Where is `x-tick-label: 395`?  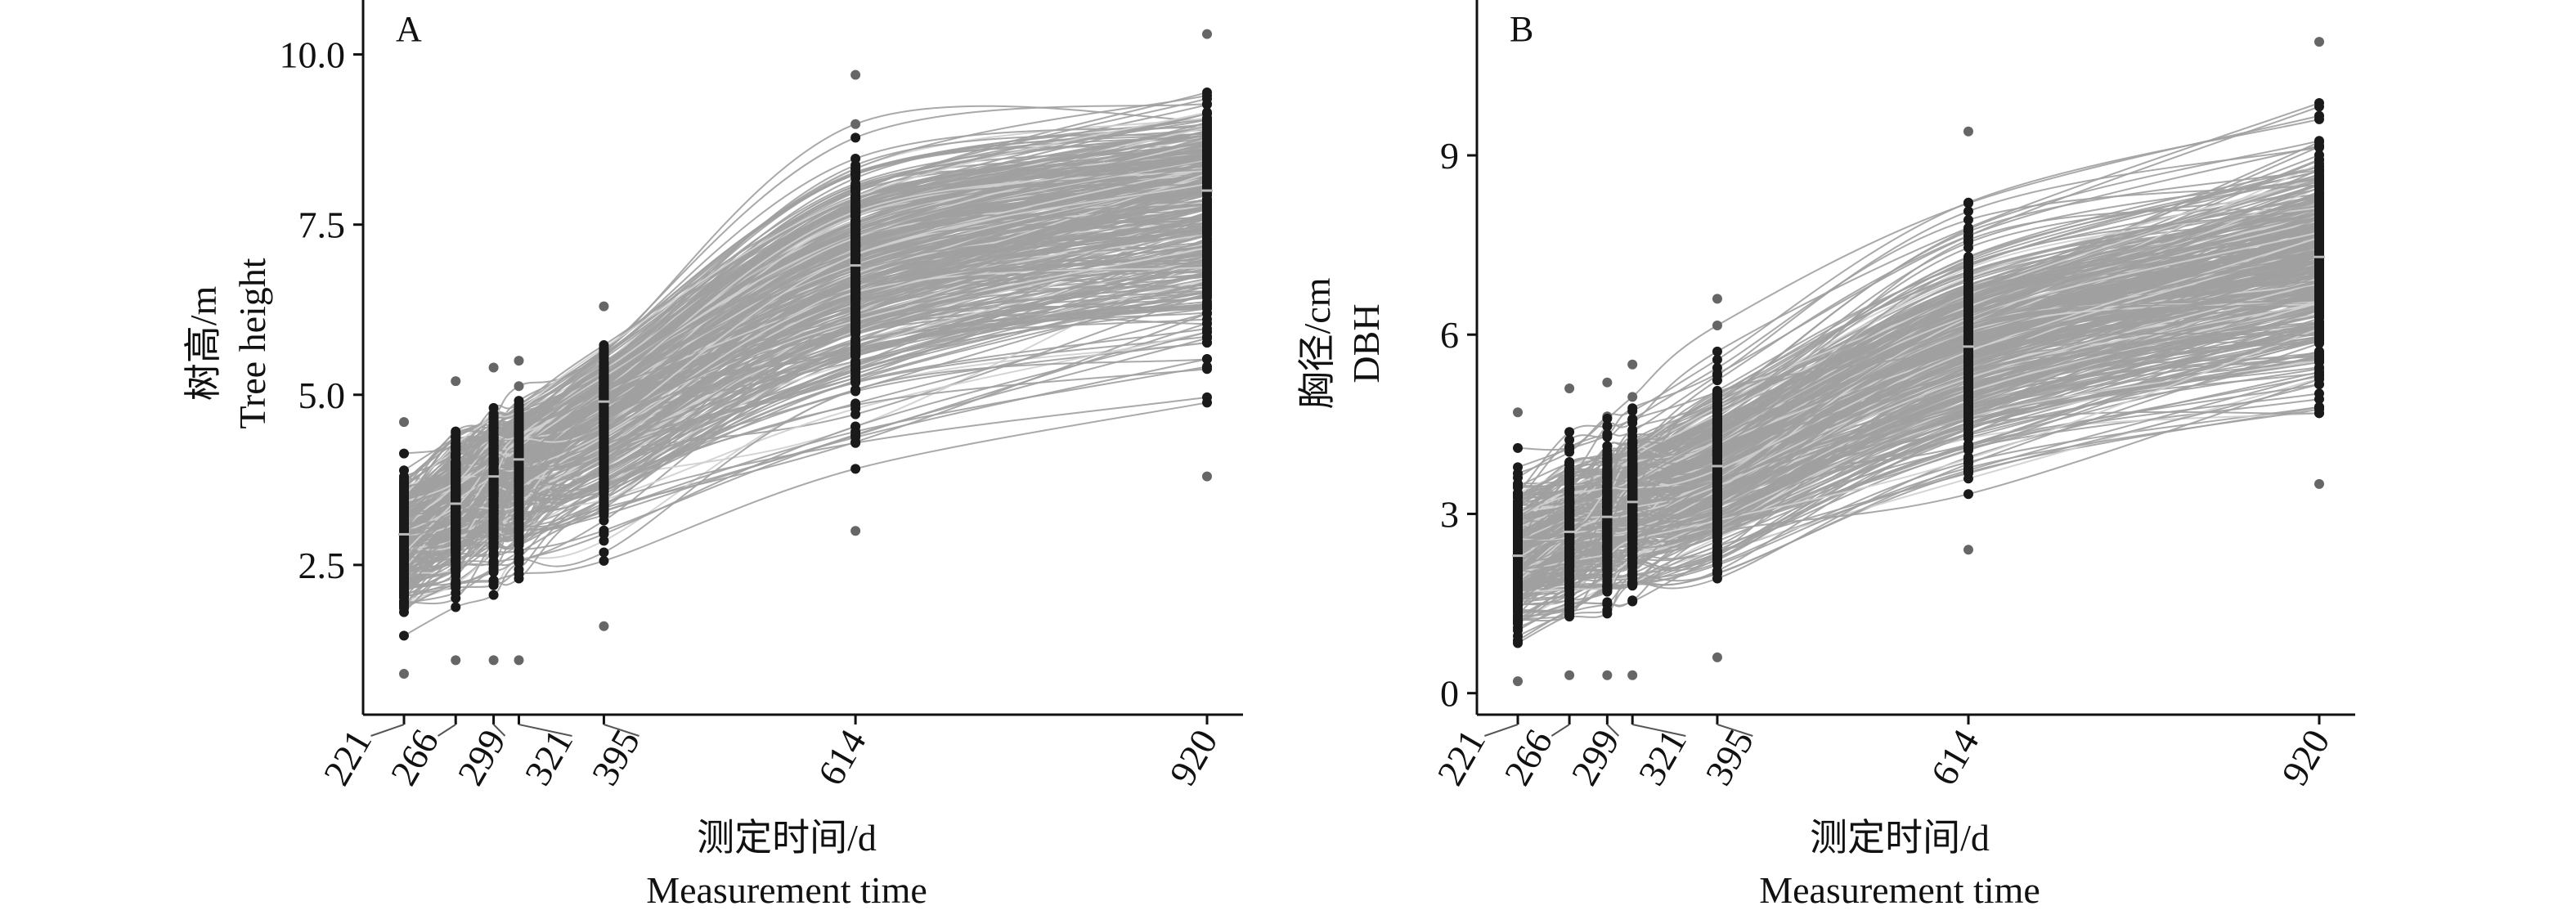 x-tick-label: 395 is located at coordinates (616, 757).